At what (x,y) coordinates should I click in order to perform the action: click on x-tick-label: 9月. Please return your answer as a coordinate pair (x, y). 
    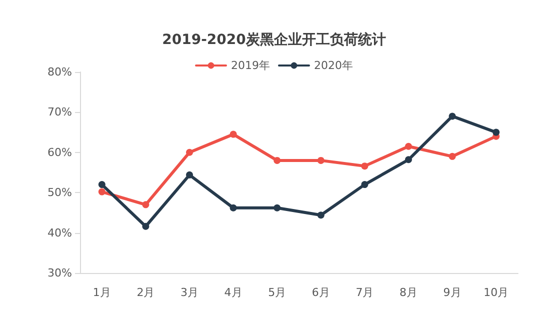
    Looking at the image, I should click on (452, 292).